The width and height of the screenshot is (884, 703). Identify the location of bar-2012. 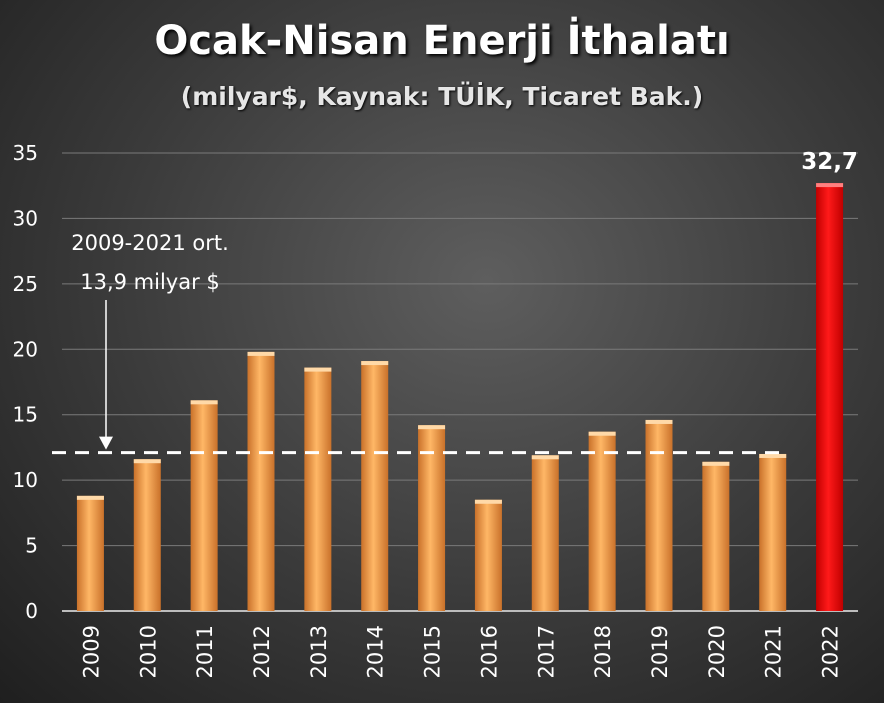
(261, 481).